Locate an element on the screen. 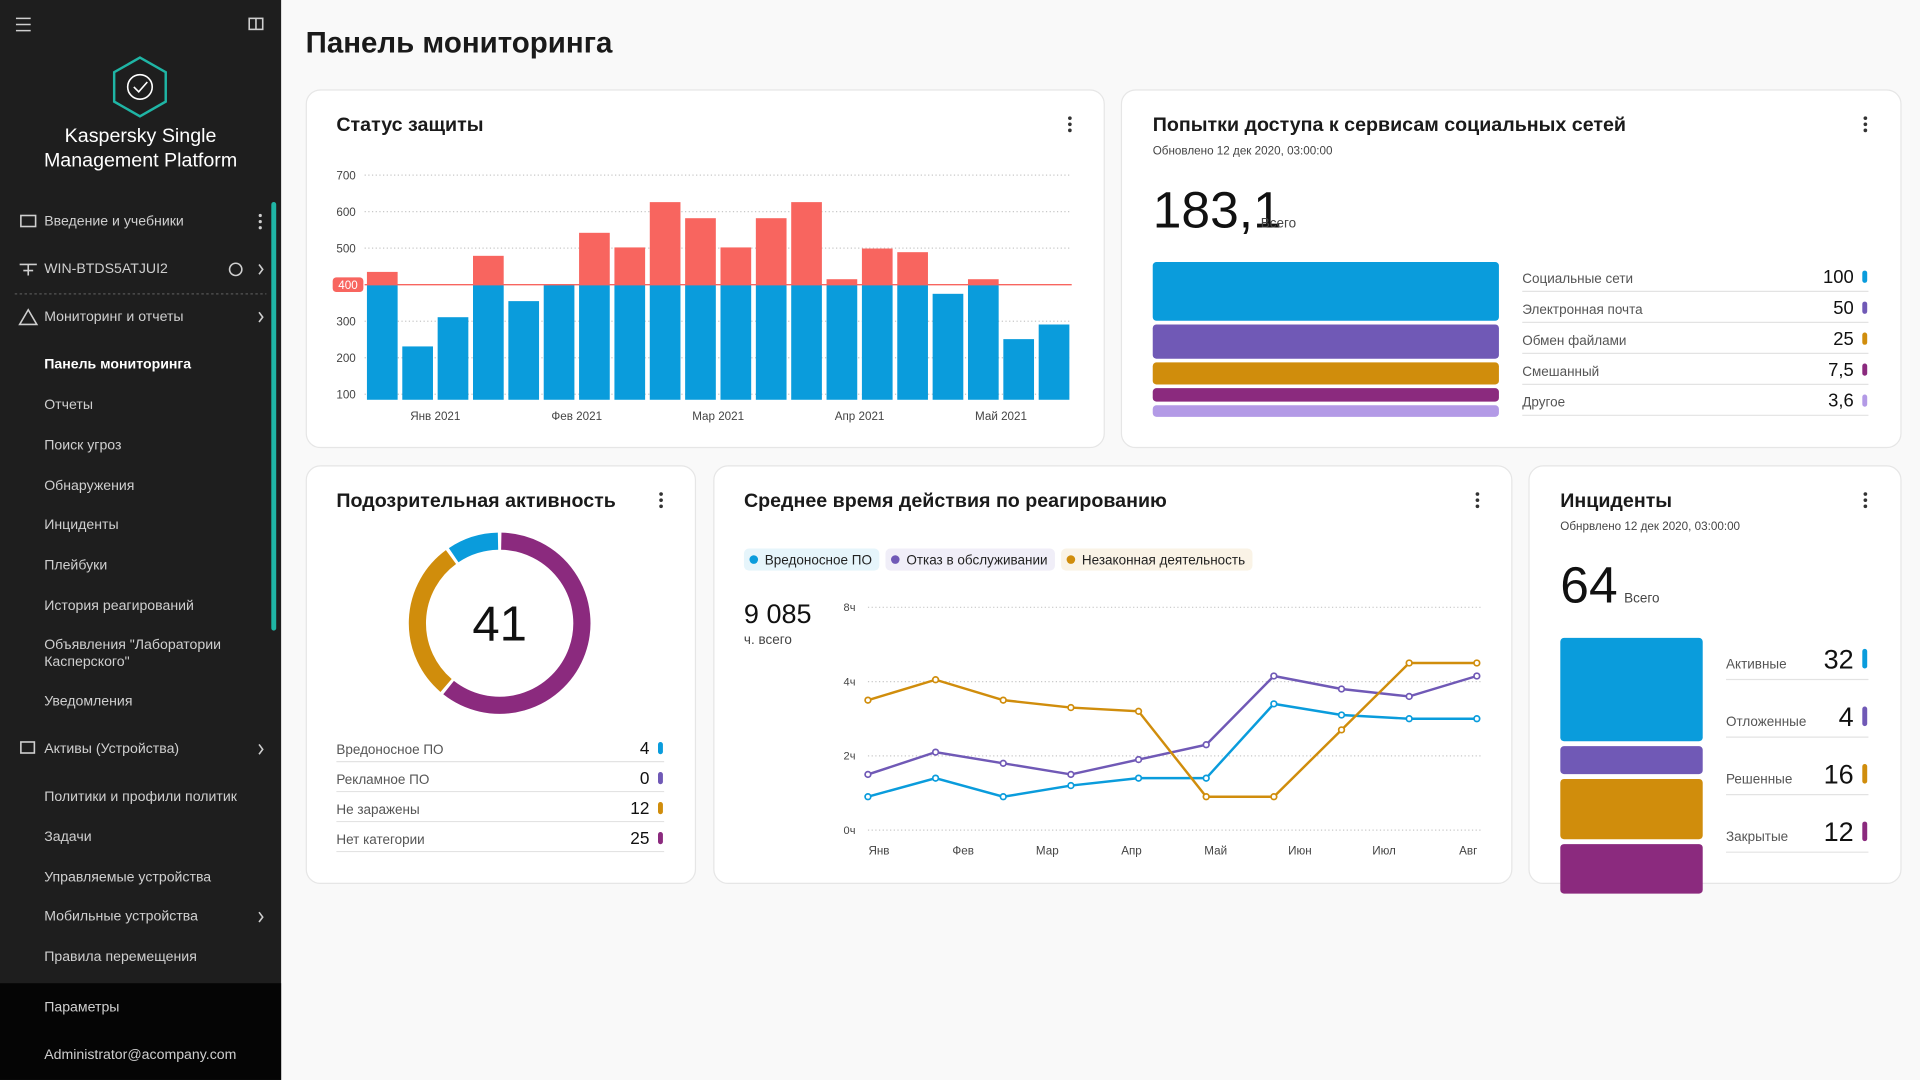 The height and width of the screenshot is (1080, 1920). block is located at coordinates (1631, 809).